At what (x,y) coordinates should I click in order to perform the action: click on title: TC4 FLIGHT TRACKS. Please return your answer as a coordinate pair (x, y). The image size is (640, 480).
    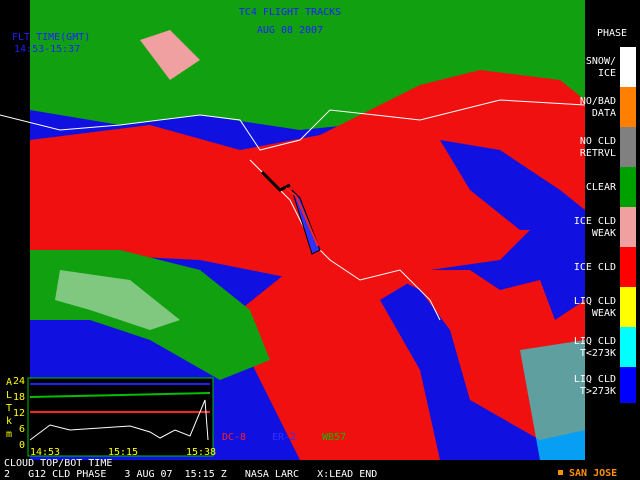
    Looking at the image, I should click on (290, 12).